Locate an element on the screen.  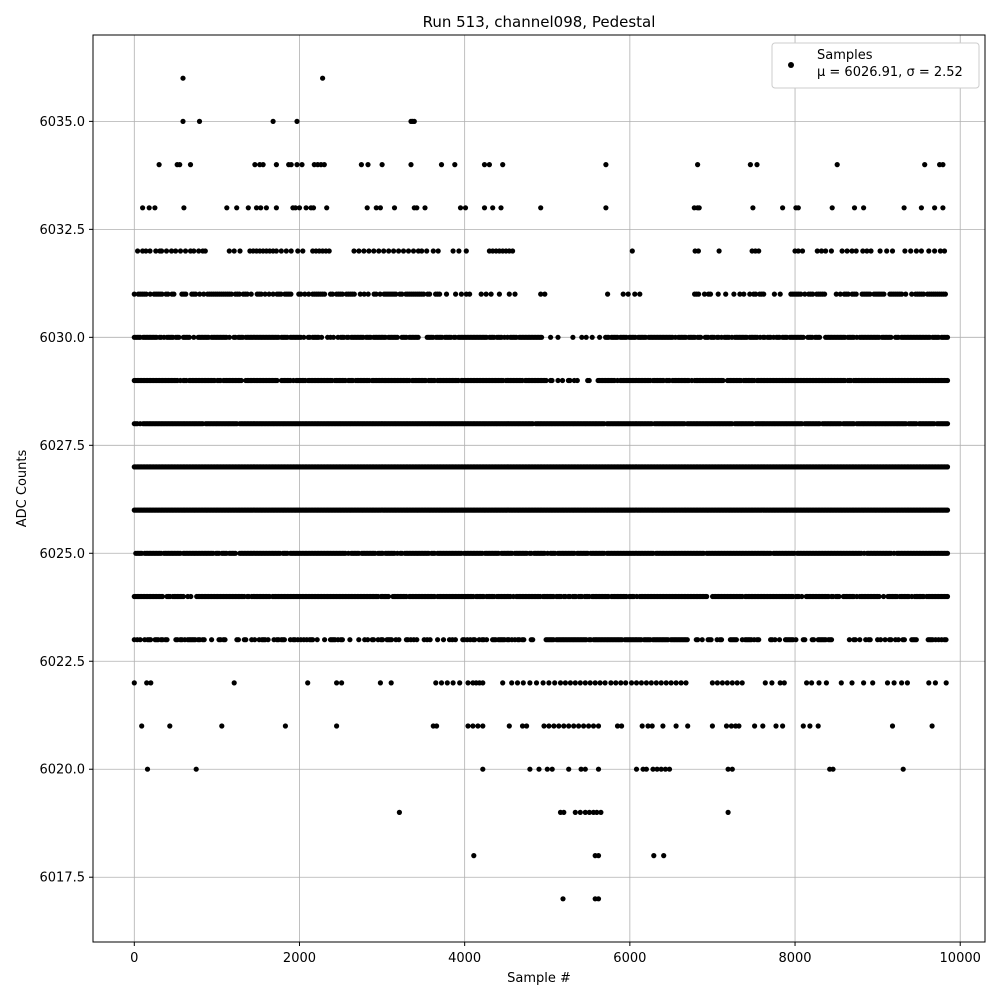
legend-statistics: μ = 6026.91, σ = 2.52 is located at coordinates (890, 72).